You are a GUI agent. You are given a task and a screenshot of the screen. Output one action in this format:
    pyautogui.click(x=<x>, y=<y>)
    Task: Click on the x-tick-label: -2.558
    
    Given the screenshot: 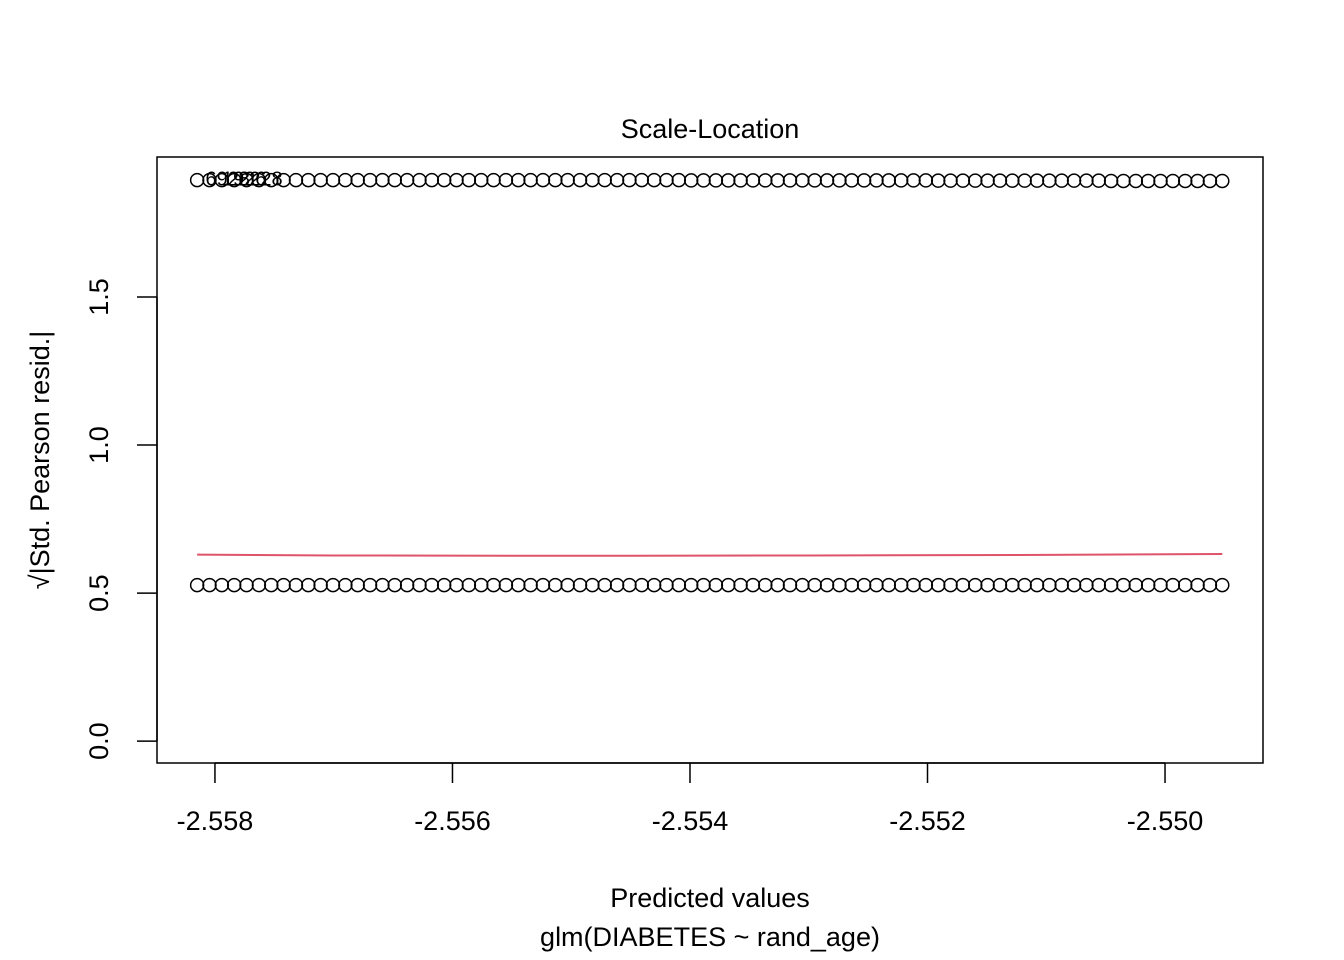 What is the action you would take?
    pyautogui.click(x=215, y=821)
    